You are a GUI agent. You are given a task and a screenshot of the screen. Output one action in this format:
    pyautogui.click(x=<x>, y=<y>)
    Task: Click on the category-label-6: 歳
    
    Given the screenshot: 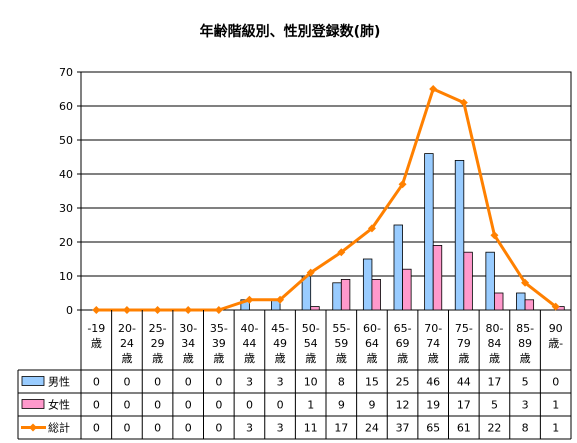 What is the action you would take?
    pyautogui.click(x=280, y=358)
    